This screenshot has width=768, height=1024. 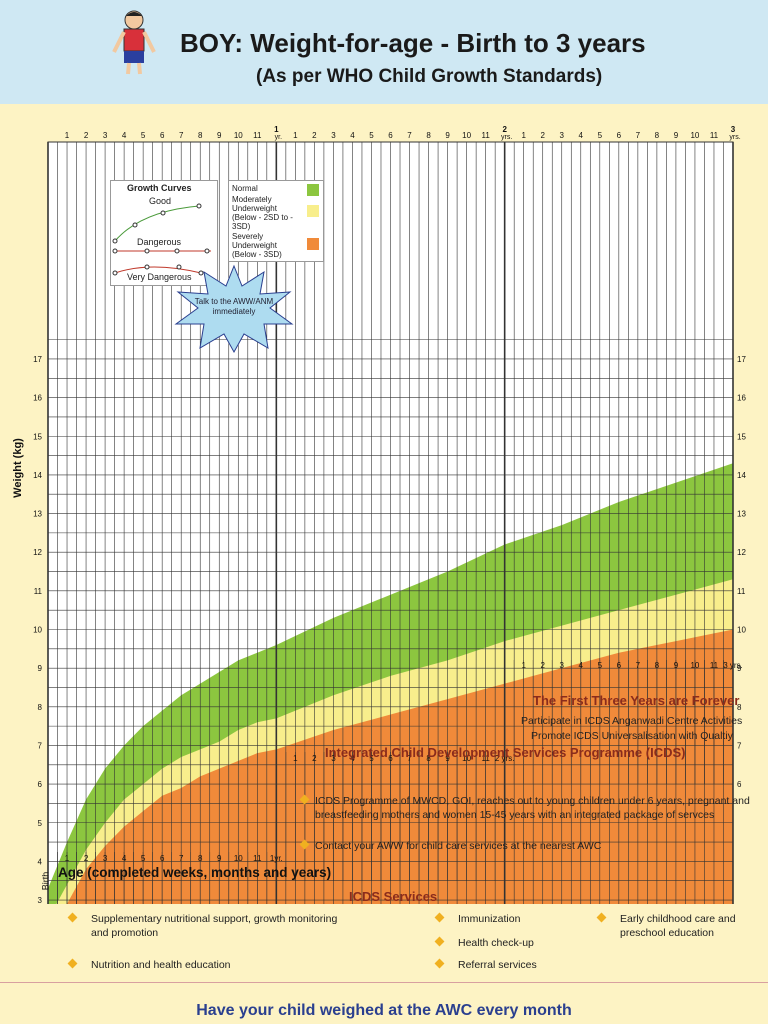 I want to click on service-item: Immunization, so click(x=506, y=919).